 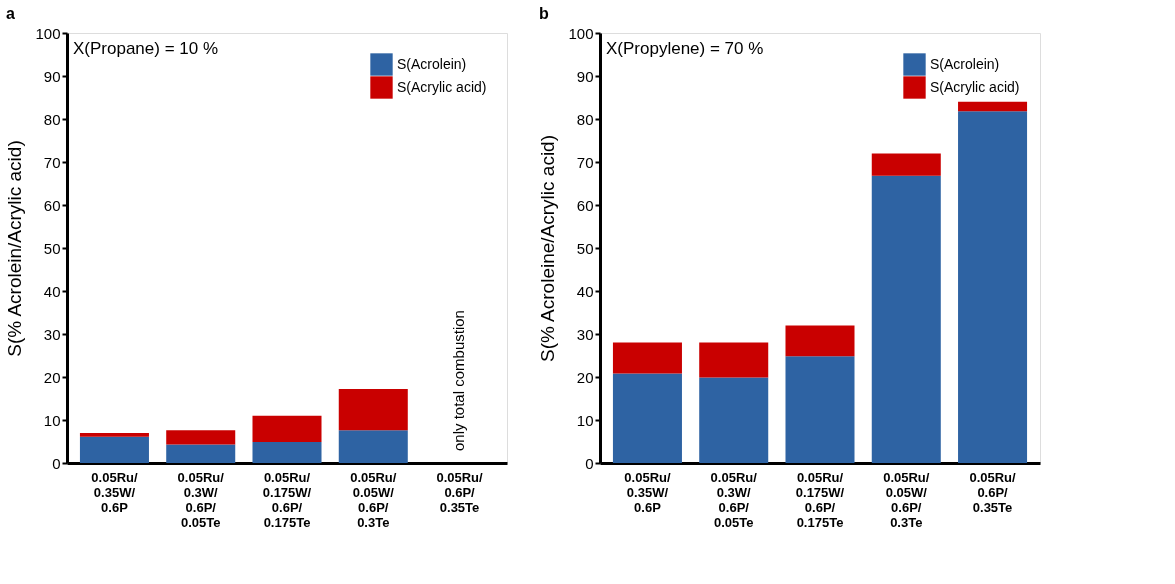 I want to click on annotation: X(Propylene) = 70 %, so click(x=685, y=48).